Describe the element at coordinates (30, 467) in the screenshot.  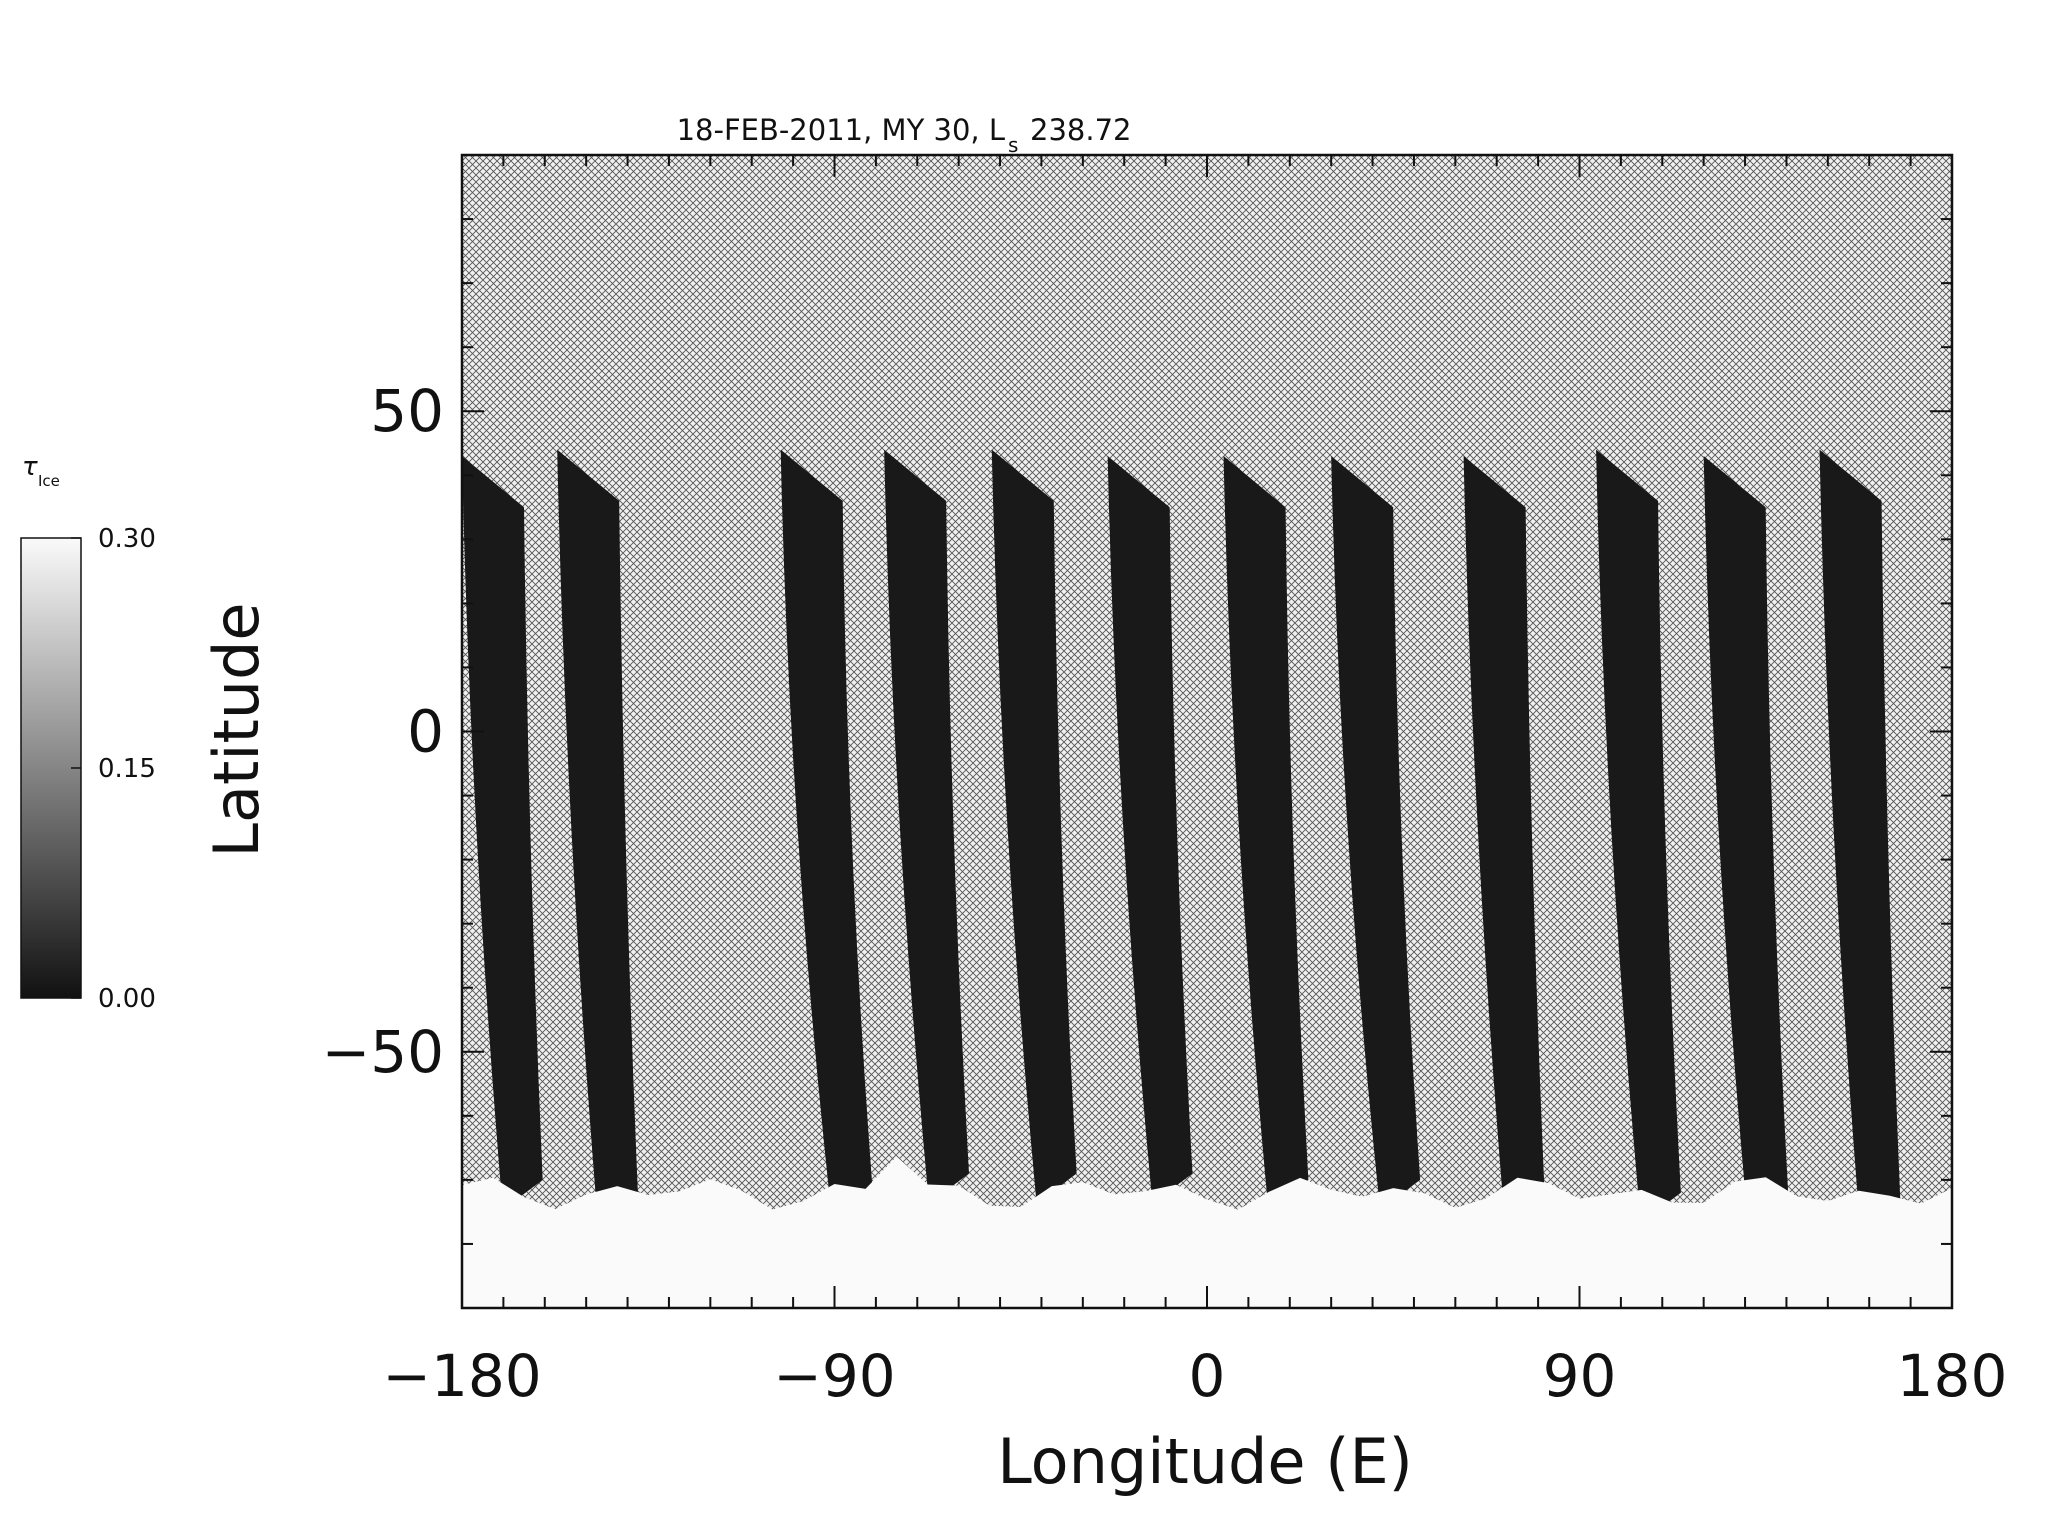
I see `colorbar-label-symbol: τ` at that location.